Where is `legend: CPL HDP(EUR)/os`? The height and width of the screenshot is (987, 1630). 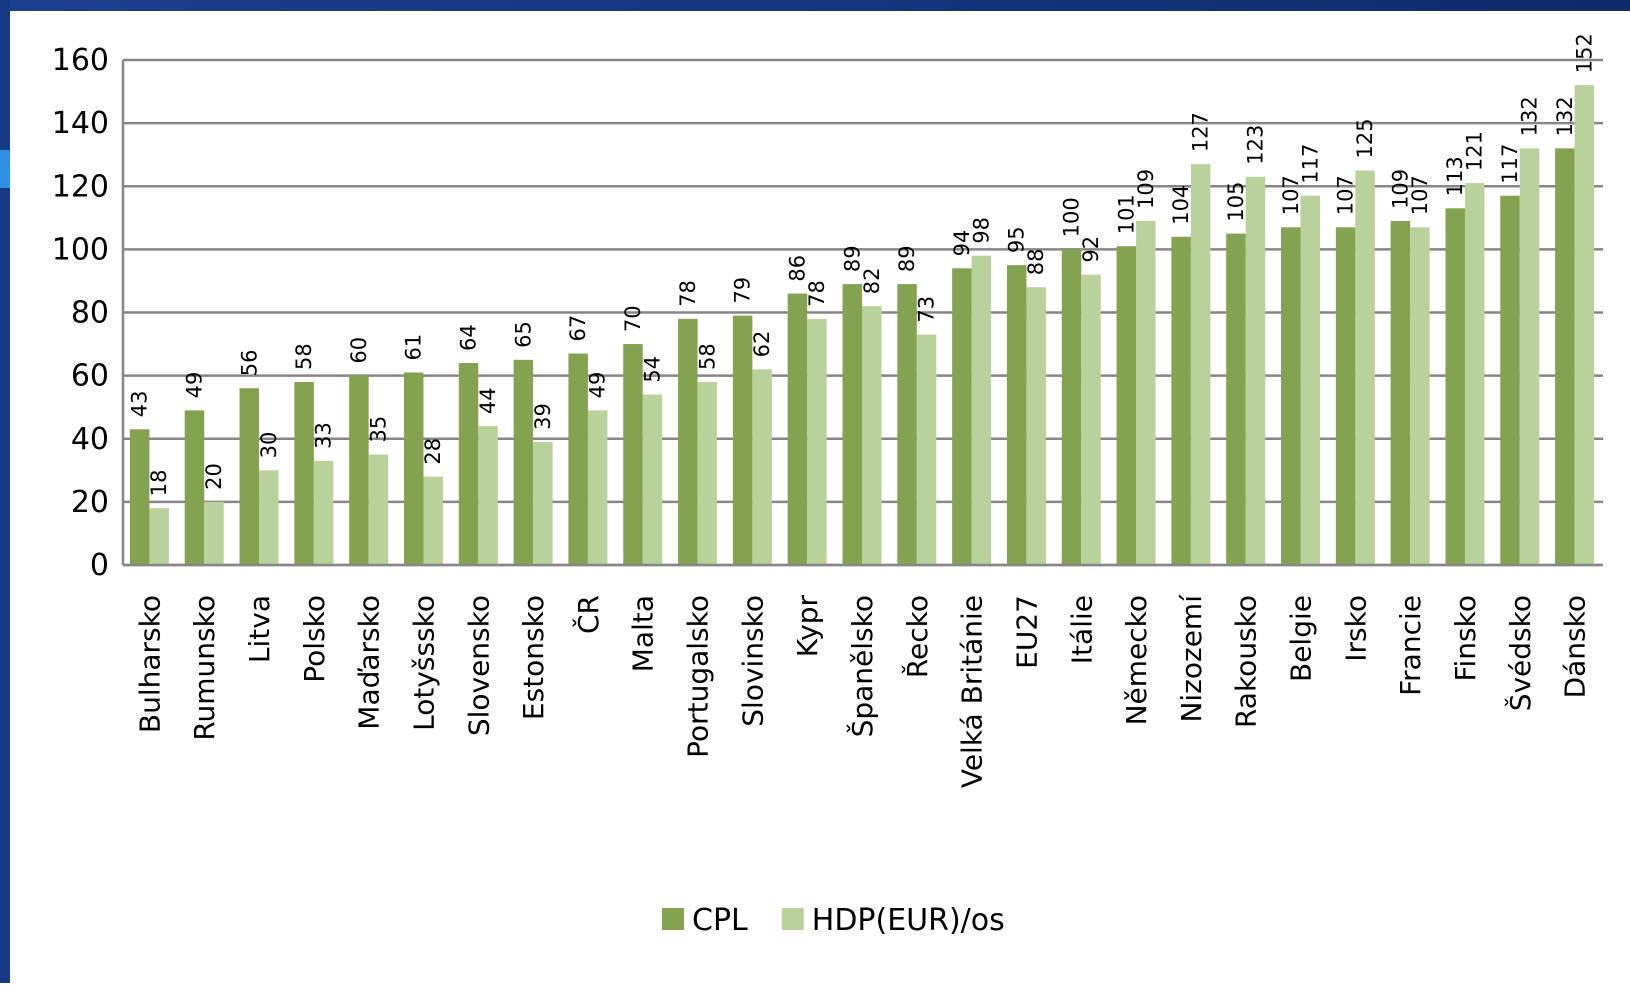 legend: CPL HDP(EUR)/os is located at coordinates (833, 920).